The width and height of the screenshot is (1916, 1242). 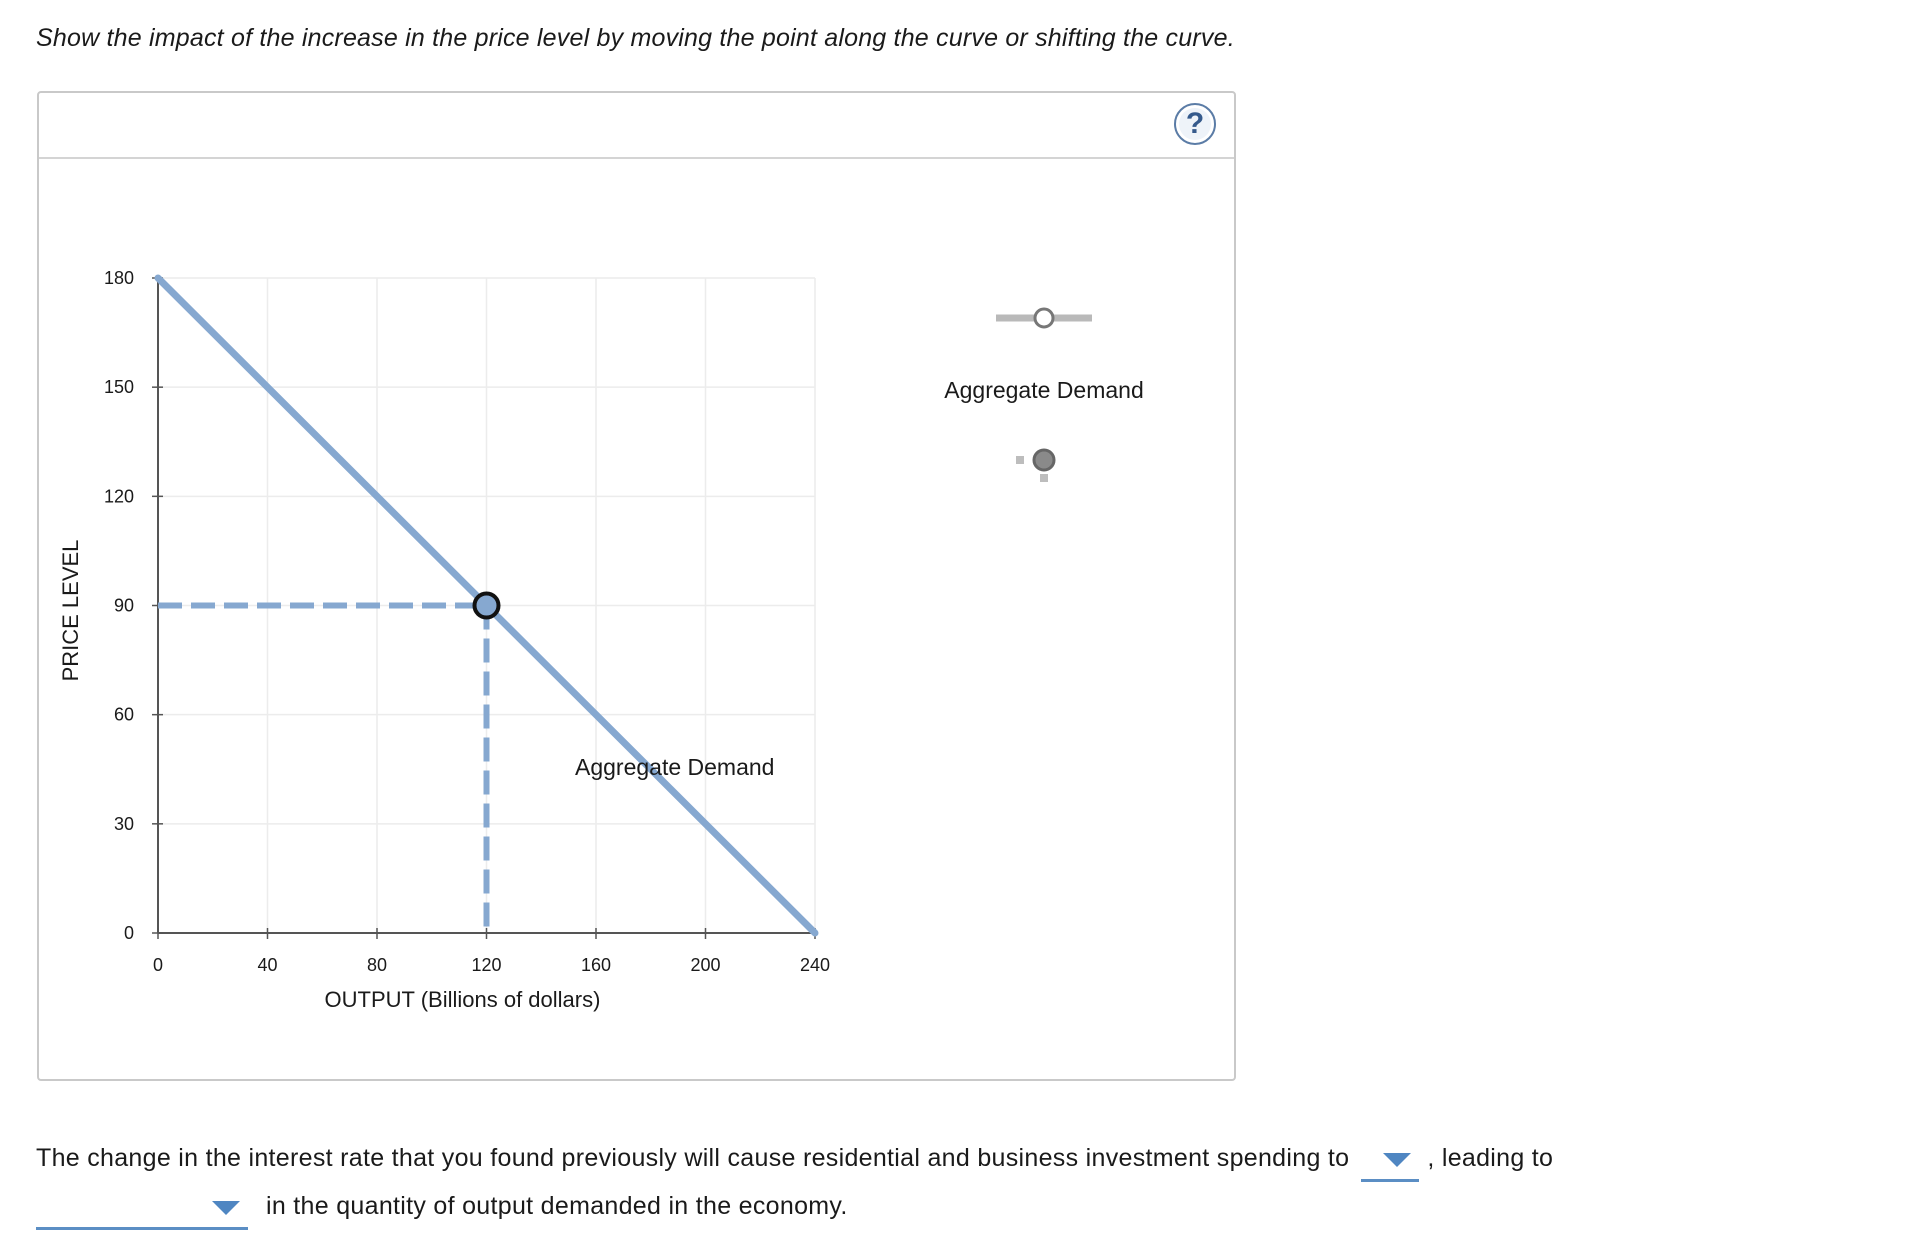 I want to click on point-tool-icon, so click(x=1044, y=460).